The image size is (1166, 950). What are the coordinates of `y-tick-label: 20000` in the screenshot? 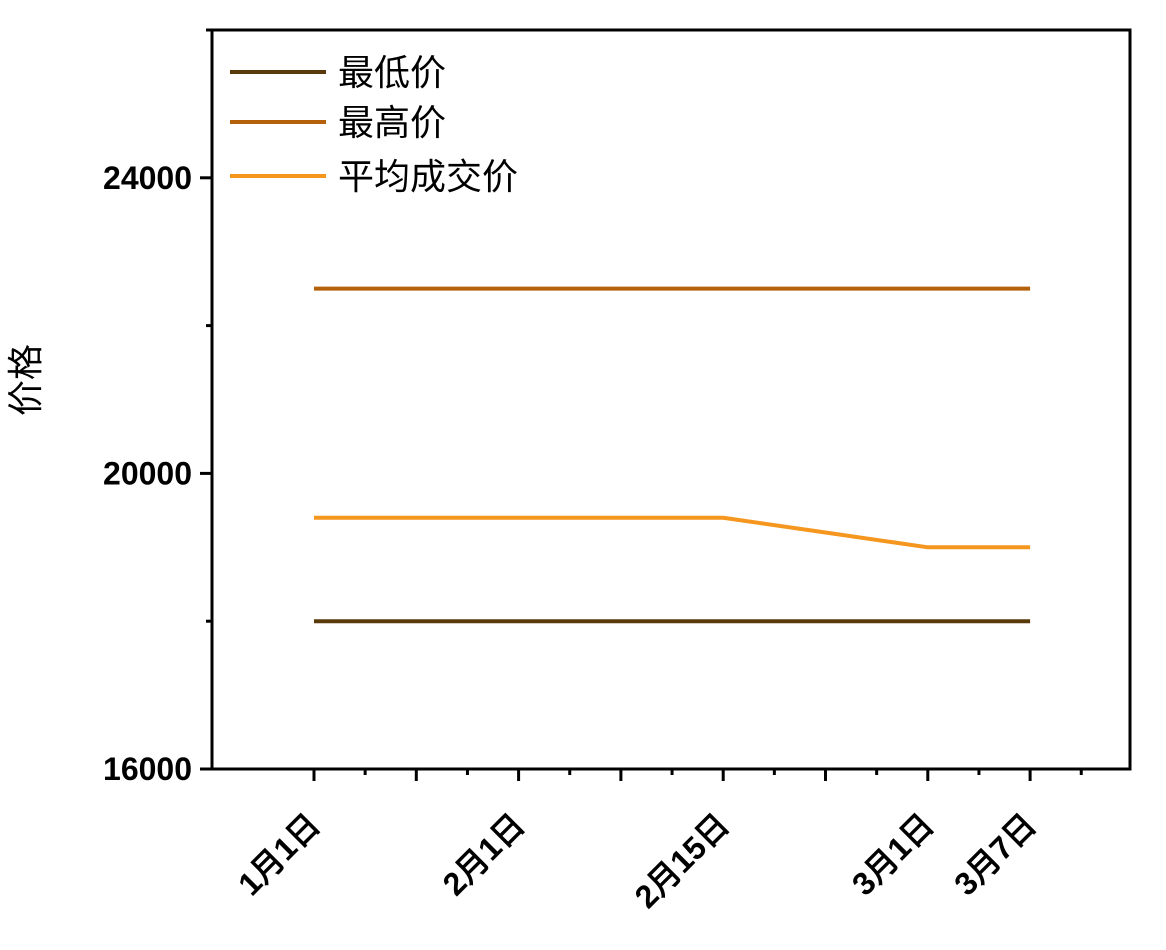 It's located at (147, 473).